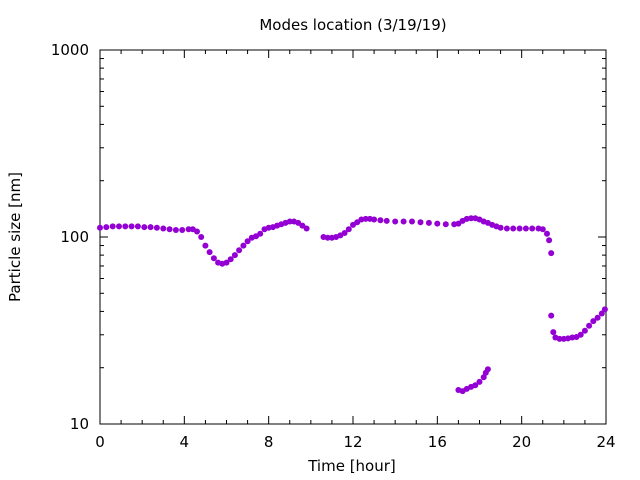 This screenshot has width=640, height=480. What do you see at coordinates (269, 442) in the screenshot?
I see `x-tick-label: 8` at bounding box center [269, 442].